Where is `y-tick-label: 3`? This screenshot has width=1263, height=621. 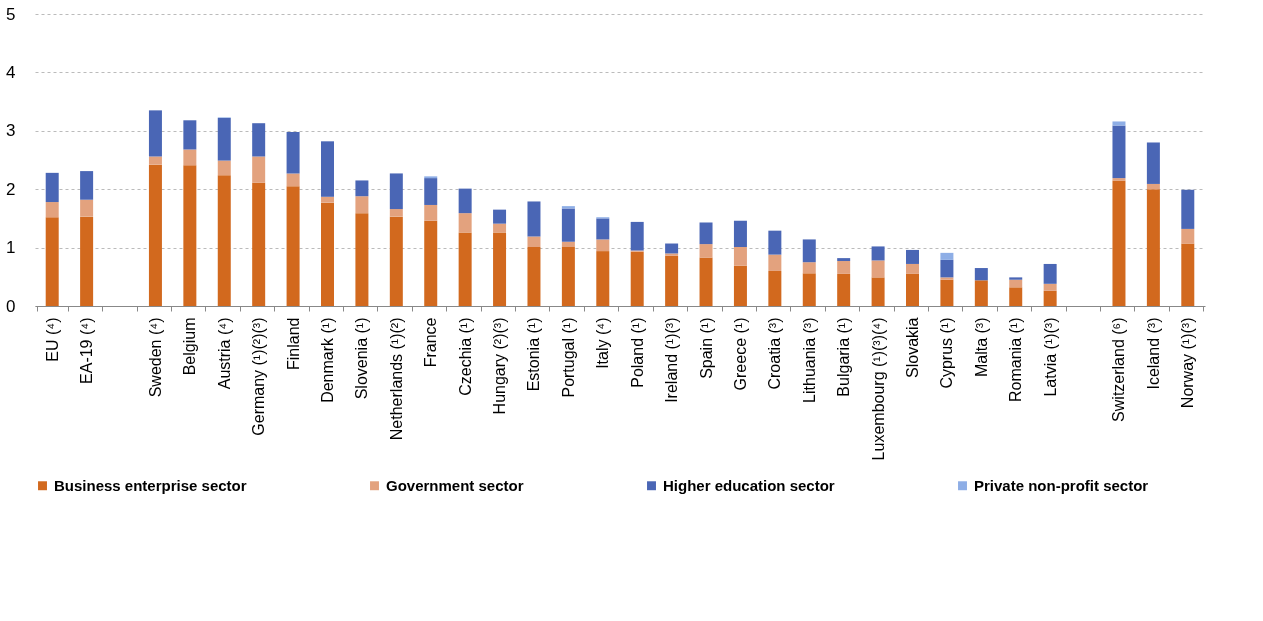
y-tick-label: 3 is located at coordinates (11, 131).